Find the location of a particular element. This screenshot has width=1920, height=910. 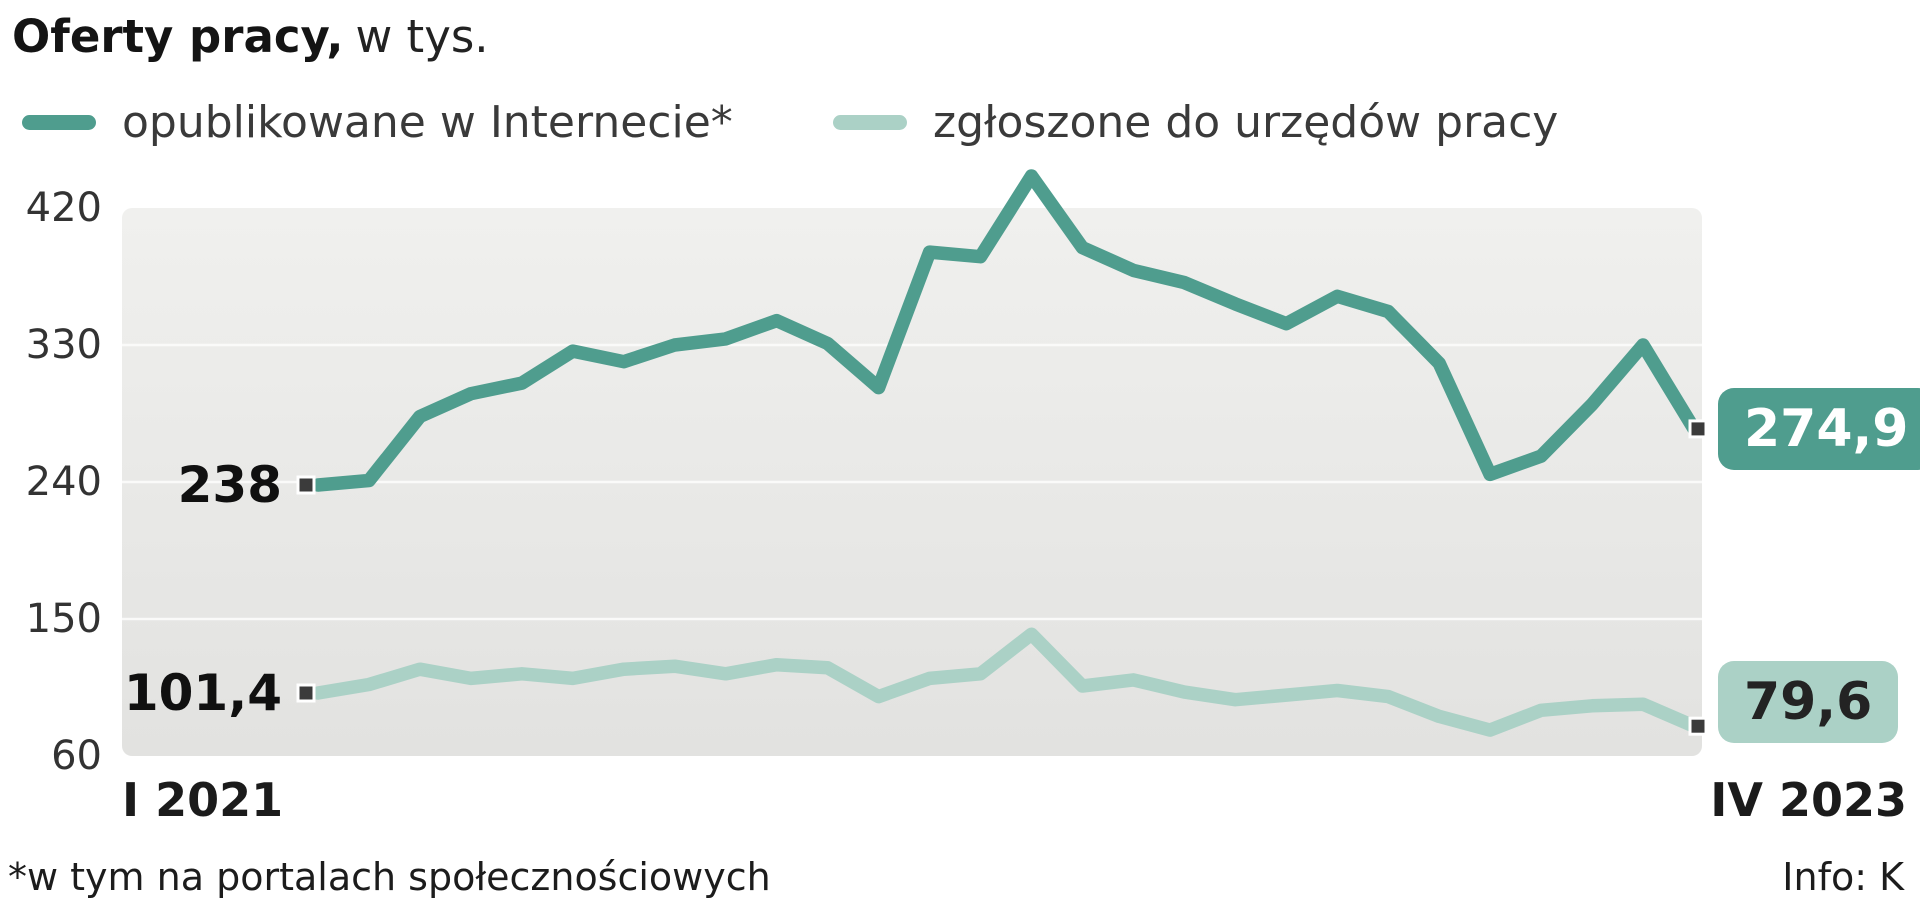

start-label-urzedy: 101,4 is located at coordinates (202, 692).